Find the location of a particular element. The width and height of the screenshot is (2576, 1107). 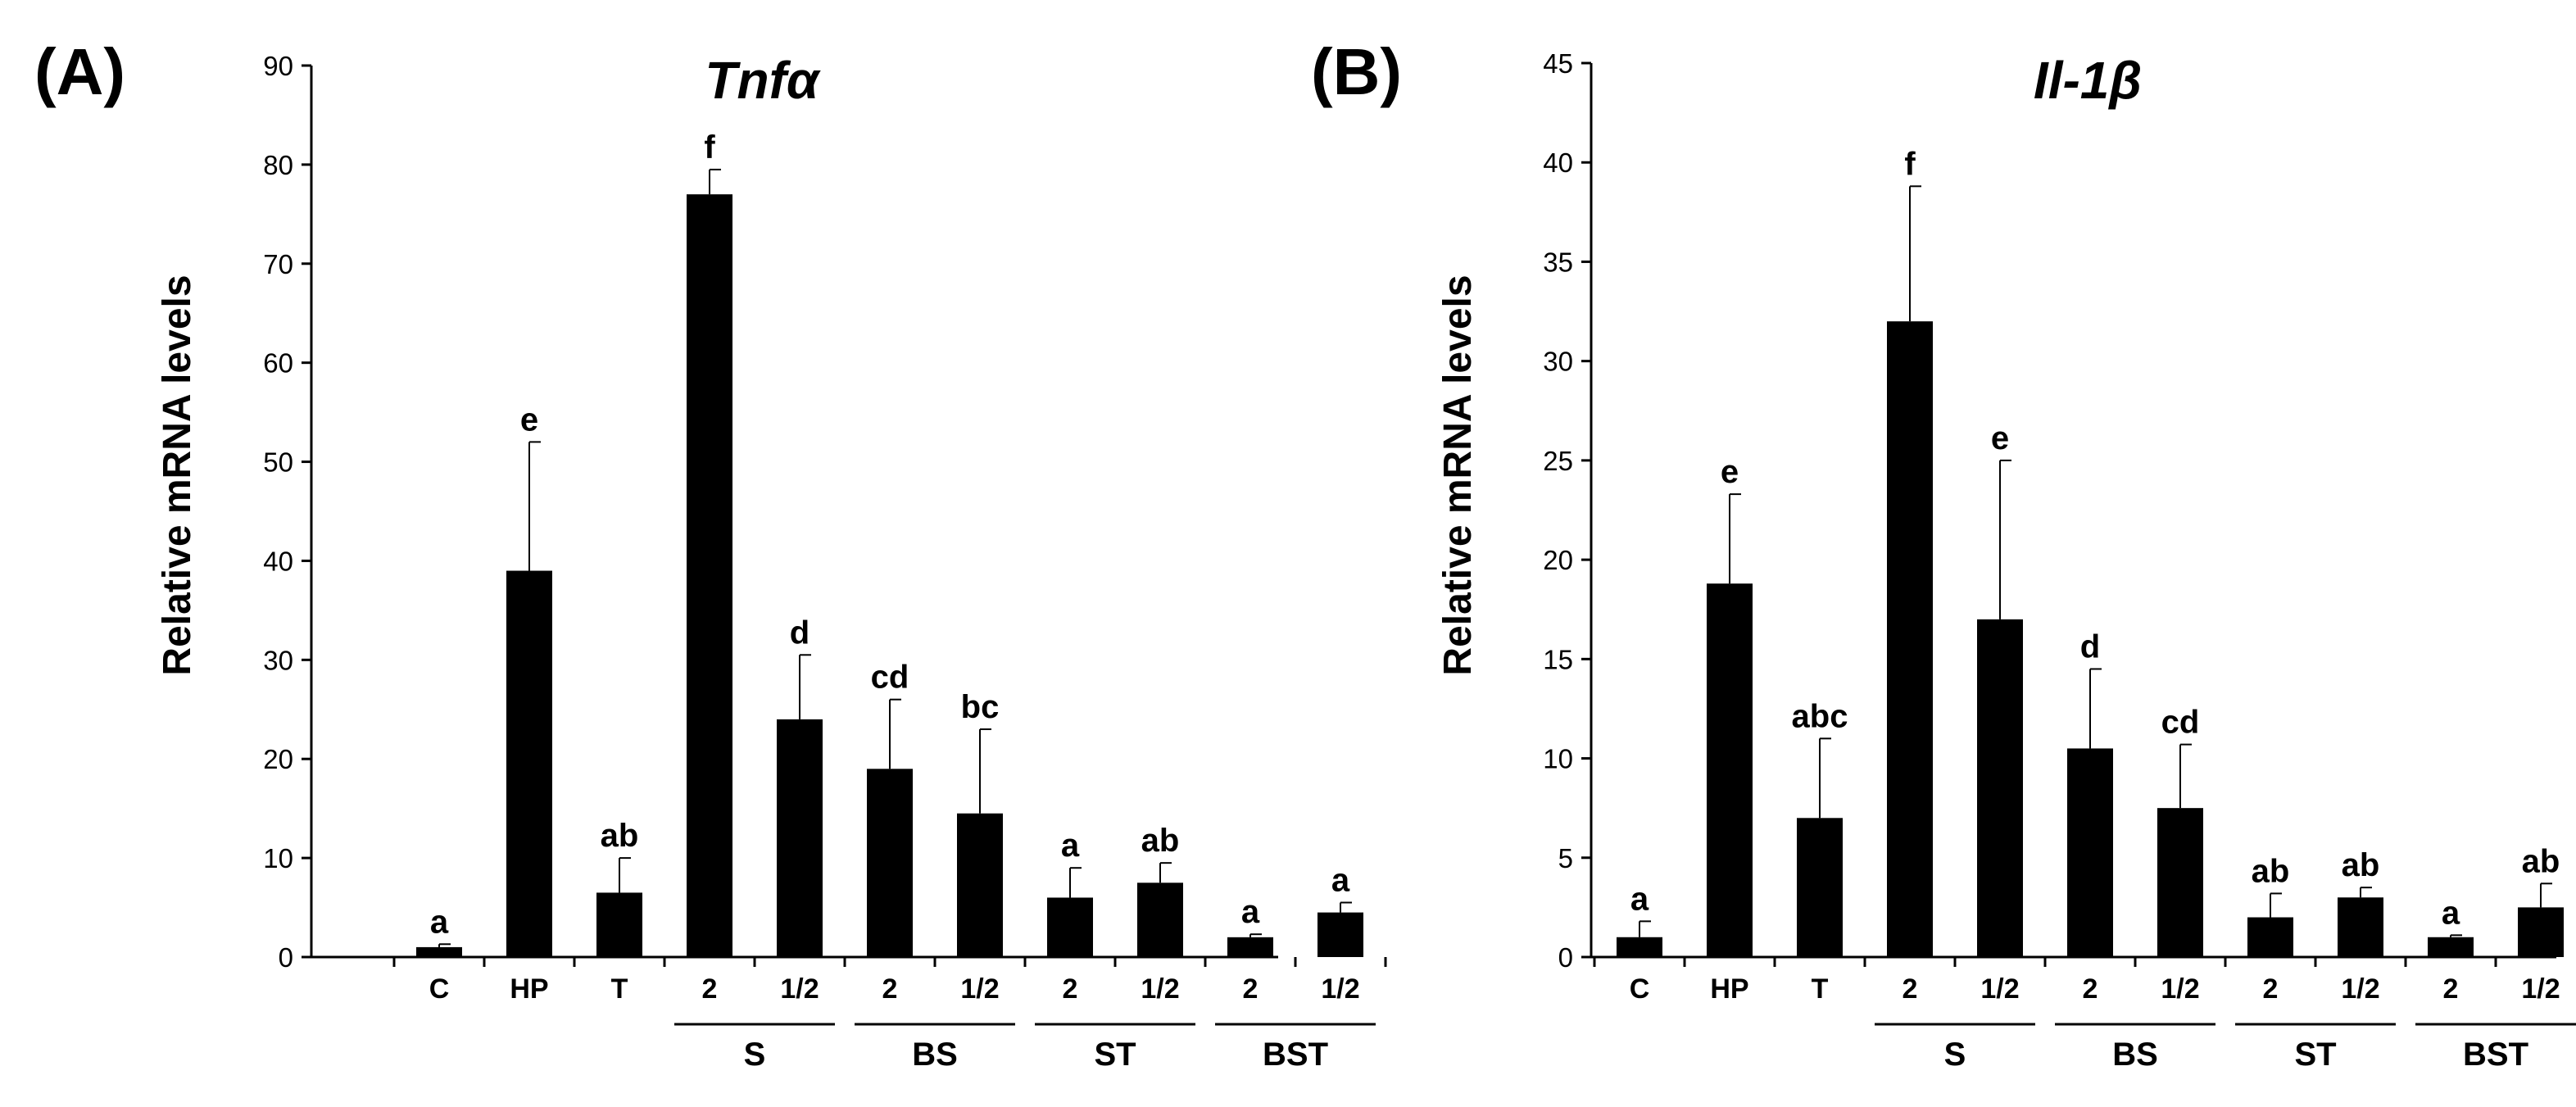

y-tick-label: 35 is located at coordinates (1558, 262).